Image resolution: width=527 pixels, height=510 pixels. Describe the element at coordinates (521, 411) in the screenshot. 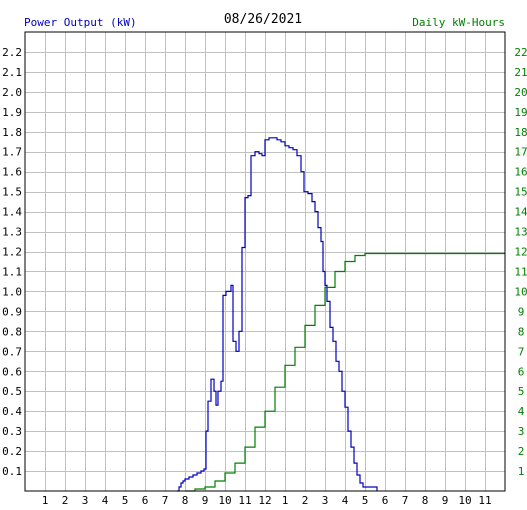

I see `y-tick-label-right: 4` at that location.